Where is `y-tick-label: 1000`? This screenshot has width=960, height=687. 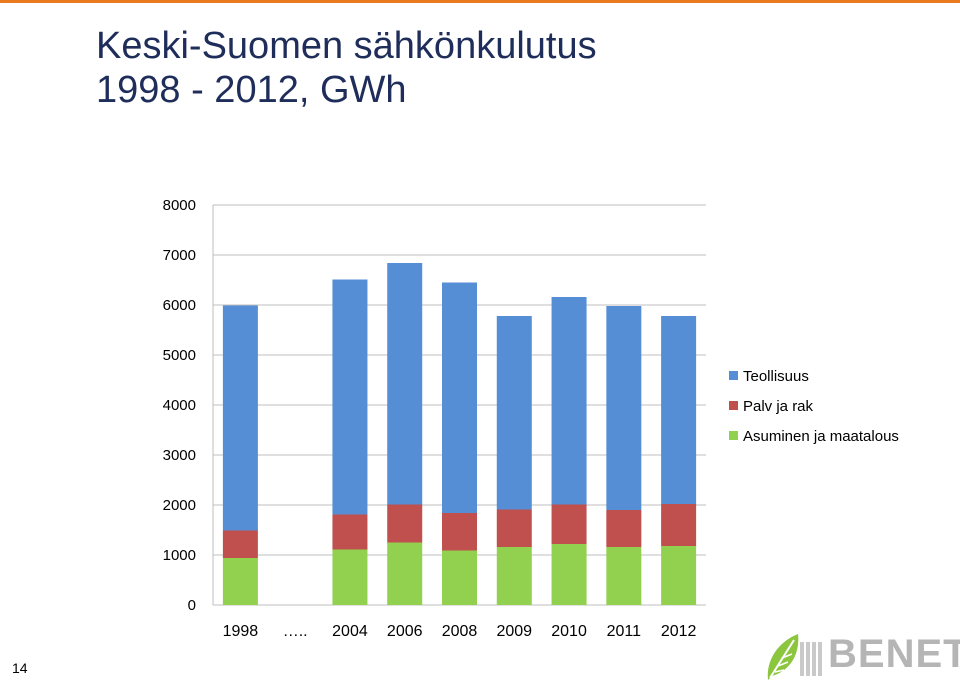 y-tick-label: 1000 is located at coordinates (179, 555).